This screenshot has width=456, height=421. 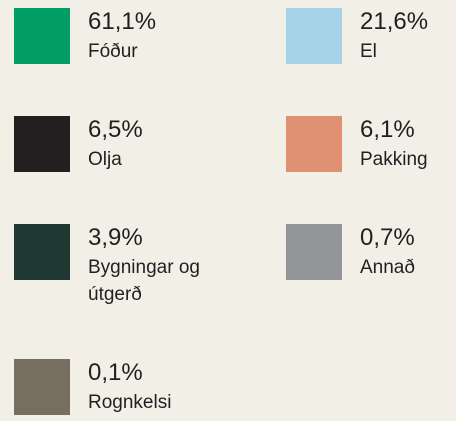 What do you see at coordinates (115, 129) in the screenshot?
I see `value: 6,5%` at bounding box center [115, 129].